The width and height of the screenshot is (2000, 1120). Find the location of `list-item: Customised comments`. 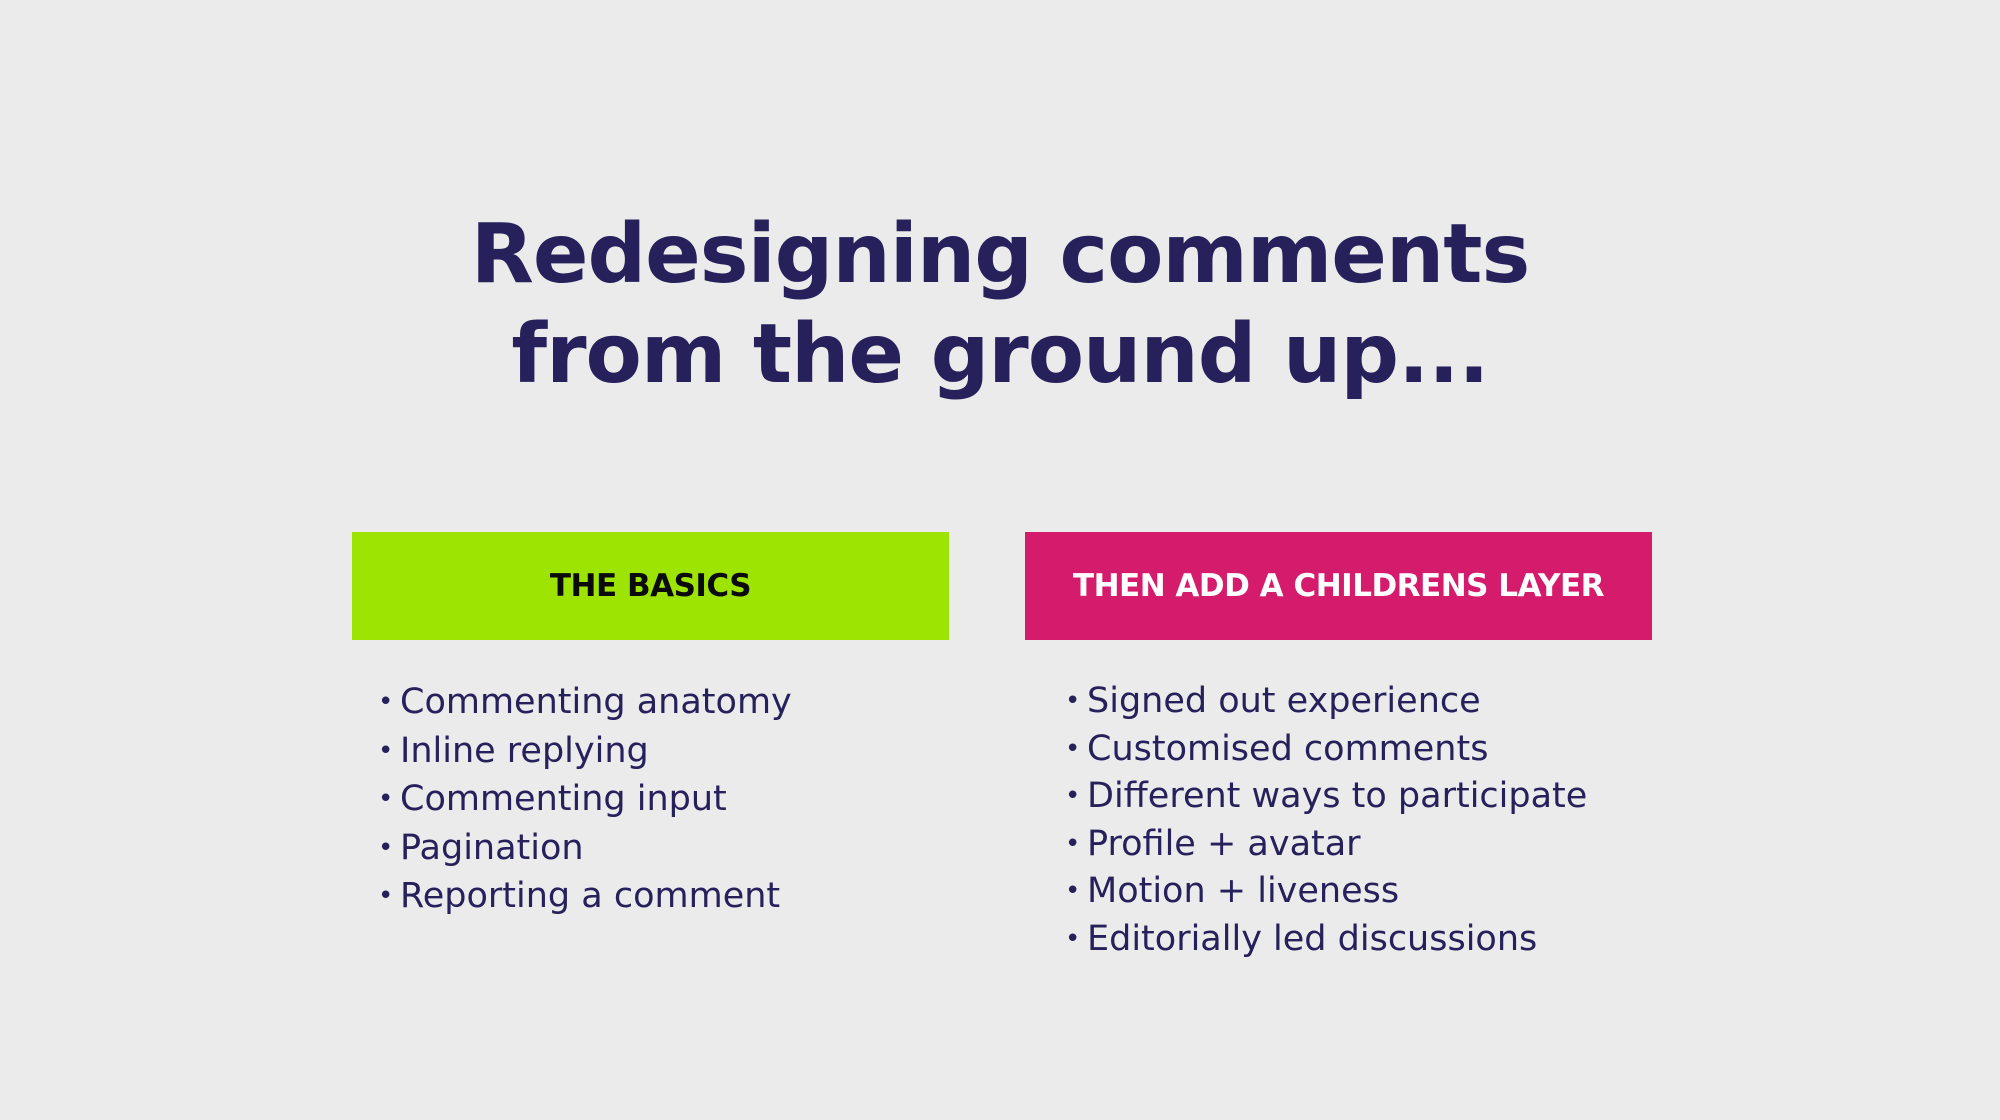

list-item: Customised comments is located at coordinates (1326, 750).